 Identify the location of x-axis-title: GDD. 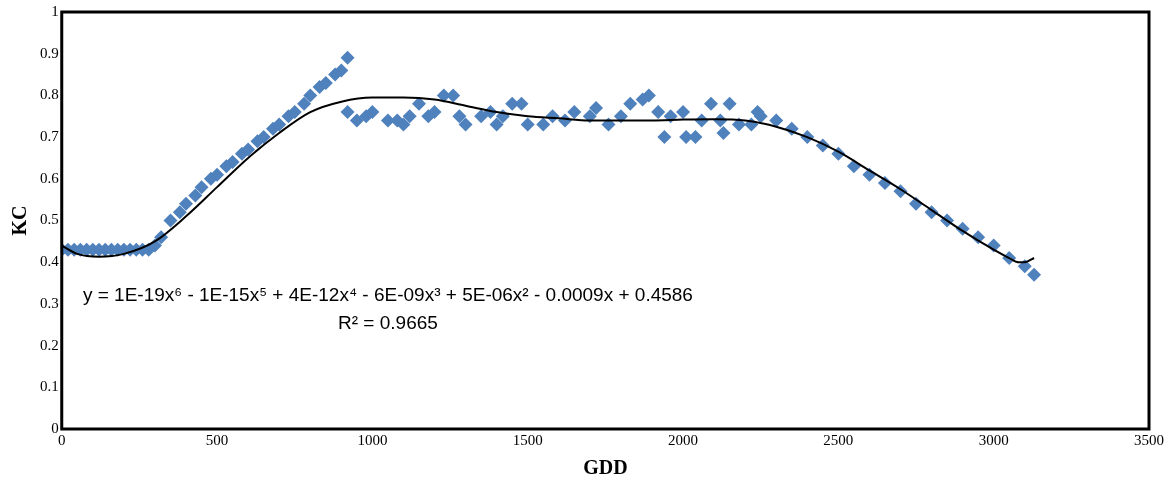
(605, 467).